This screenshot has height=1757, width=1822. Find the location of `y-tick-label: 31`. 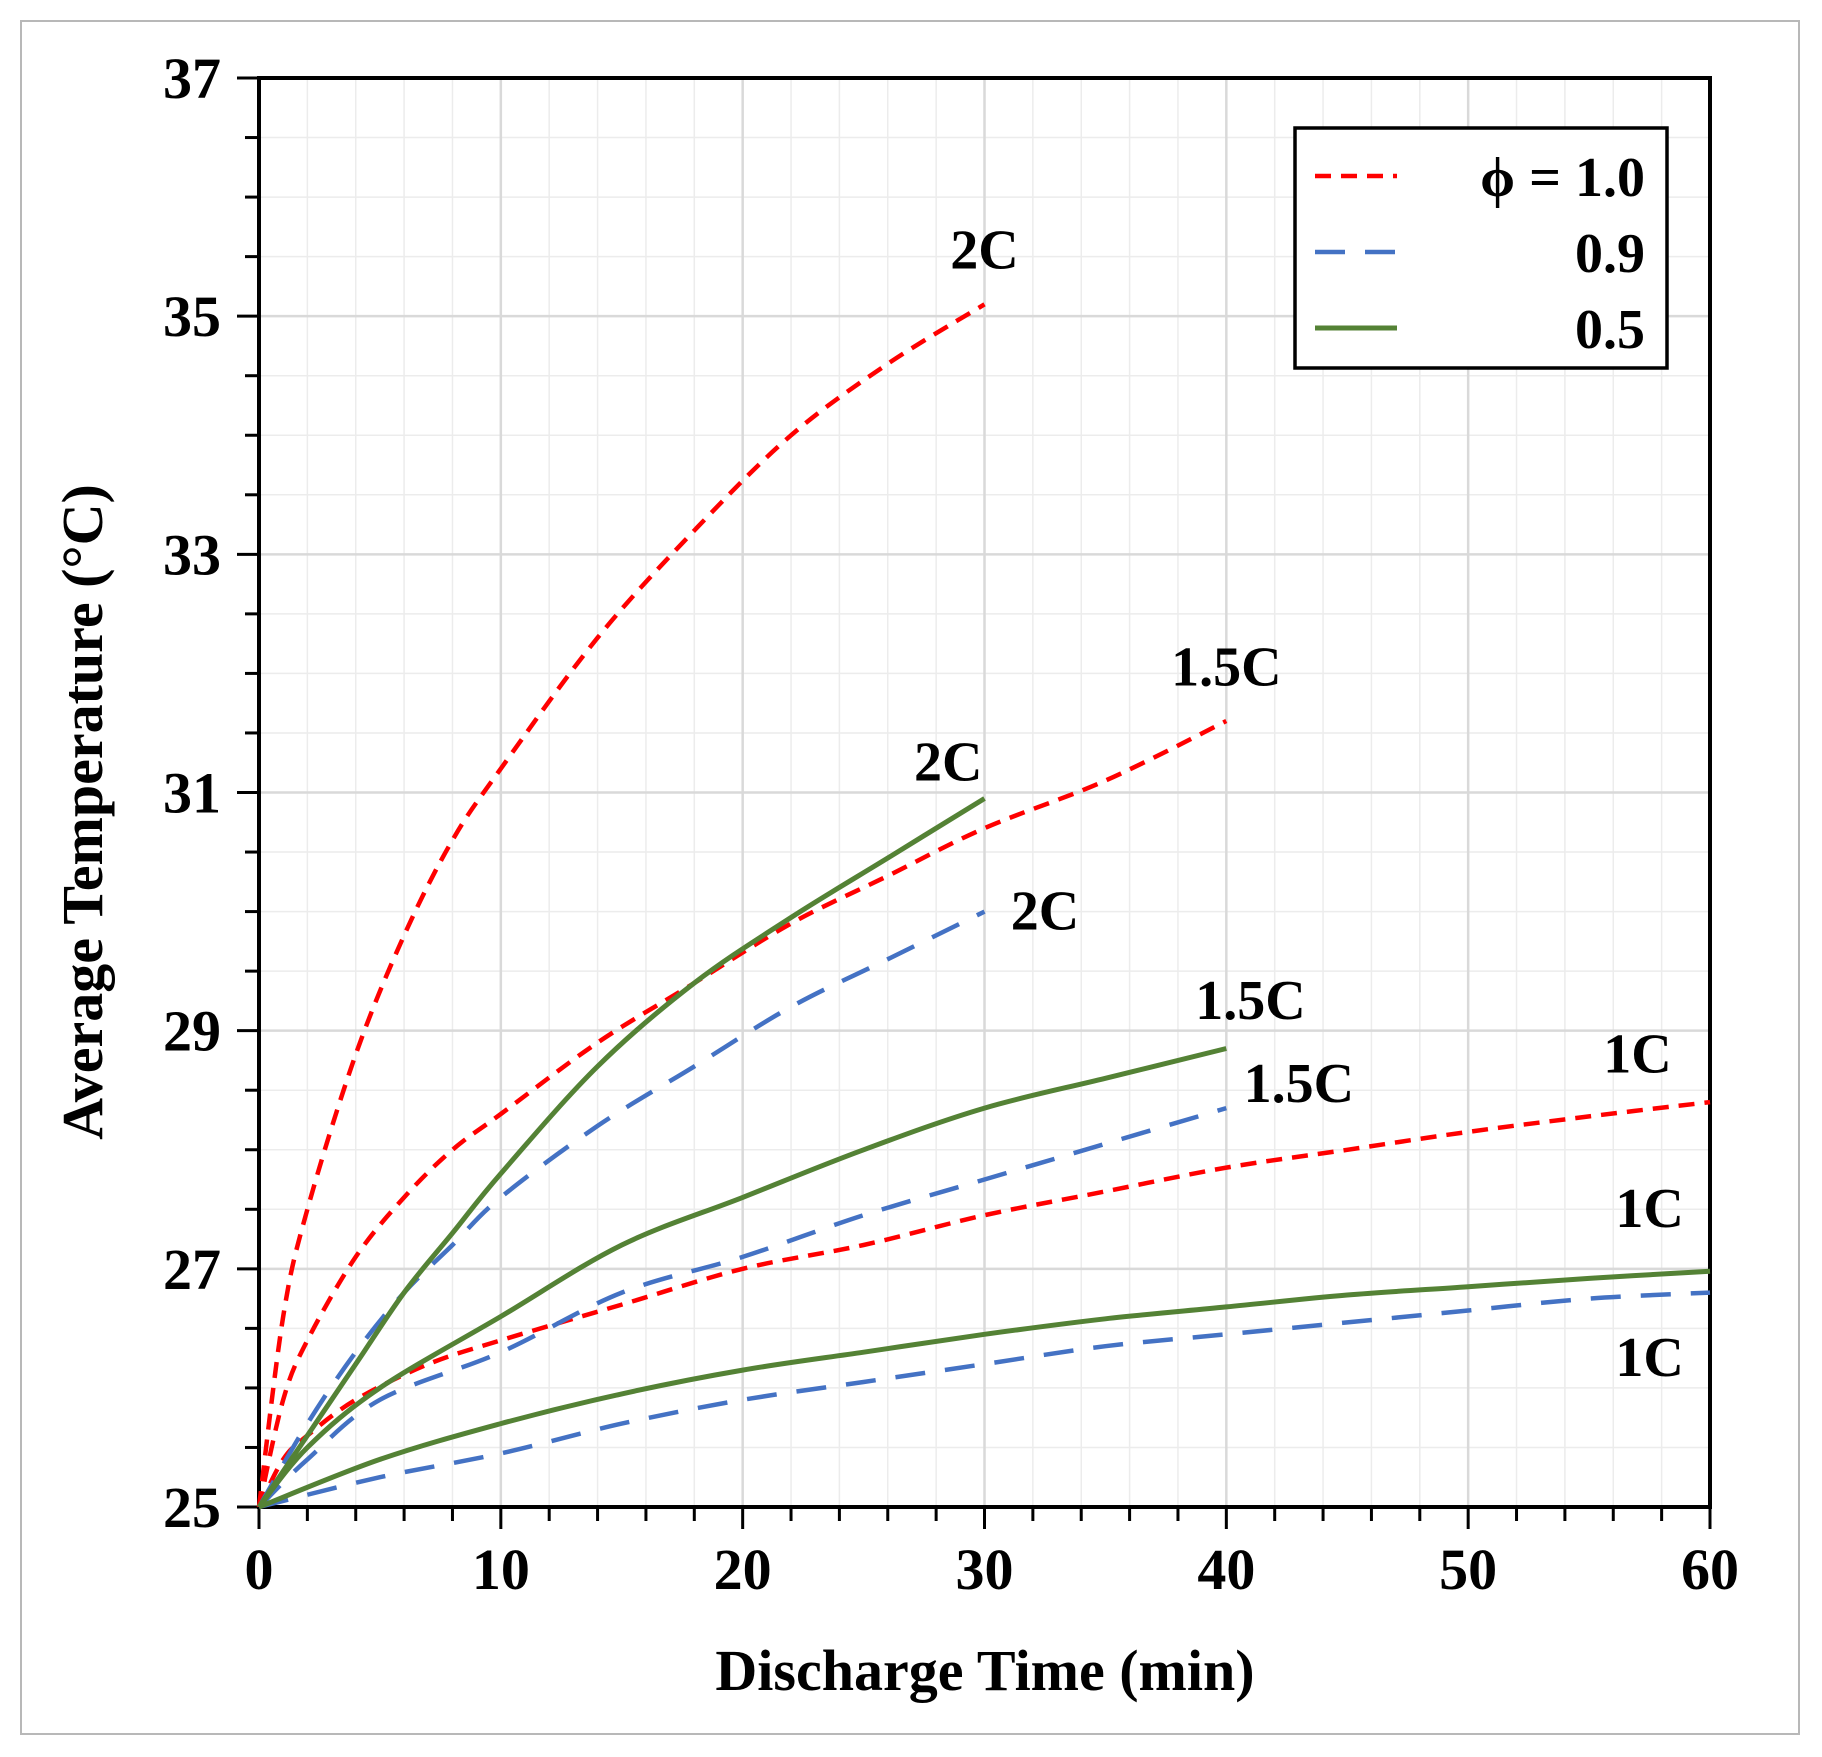

y-tick-label: 31 is located at coordinates (192, 793).